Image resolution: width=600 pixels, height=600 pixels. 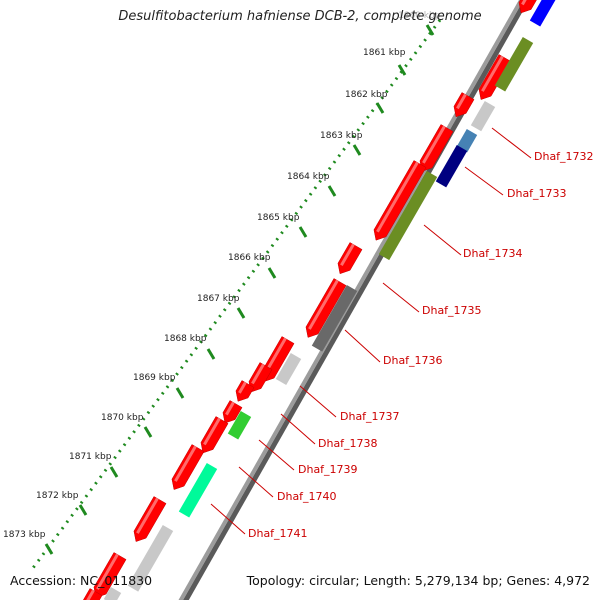 I want to click on accession-text: Accession: NC_011830, so click(x=81, y=580).